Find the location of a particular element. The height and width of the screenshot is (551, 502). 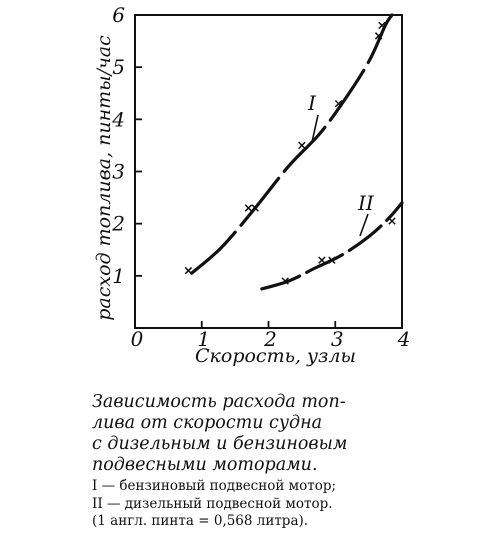

y-tick-label: 2 is located at coordinates (118, 224).